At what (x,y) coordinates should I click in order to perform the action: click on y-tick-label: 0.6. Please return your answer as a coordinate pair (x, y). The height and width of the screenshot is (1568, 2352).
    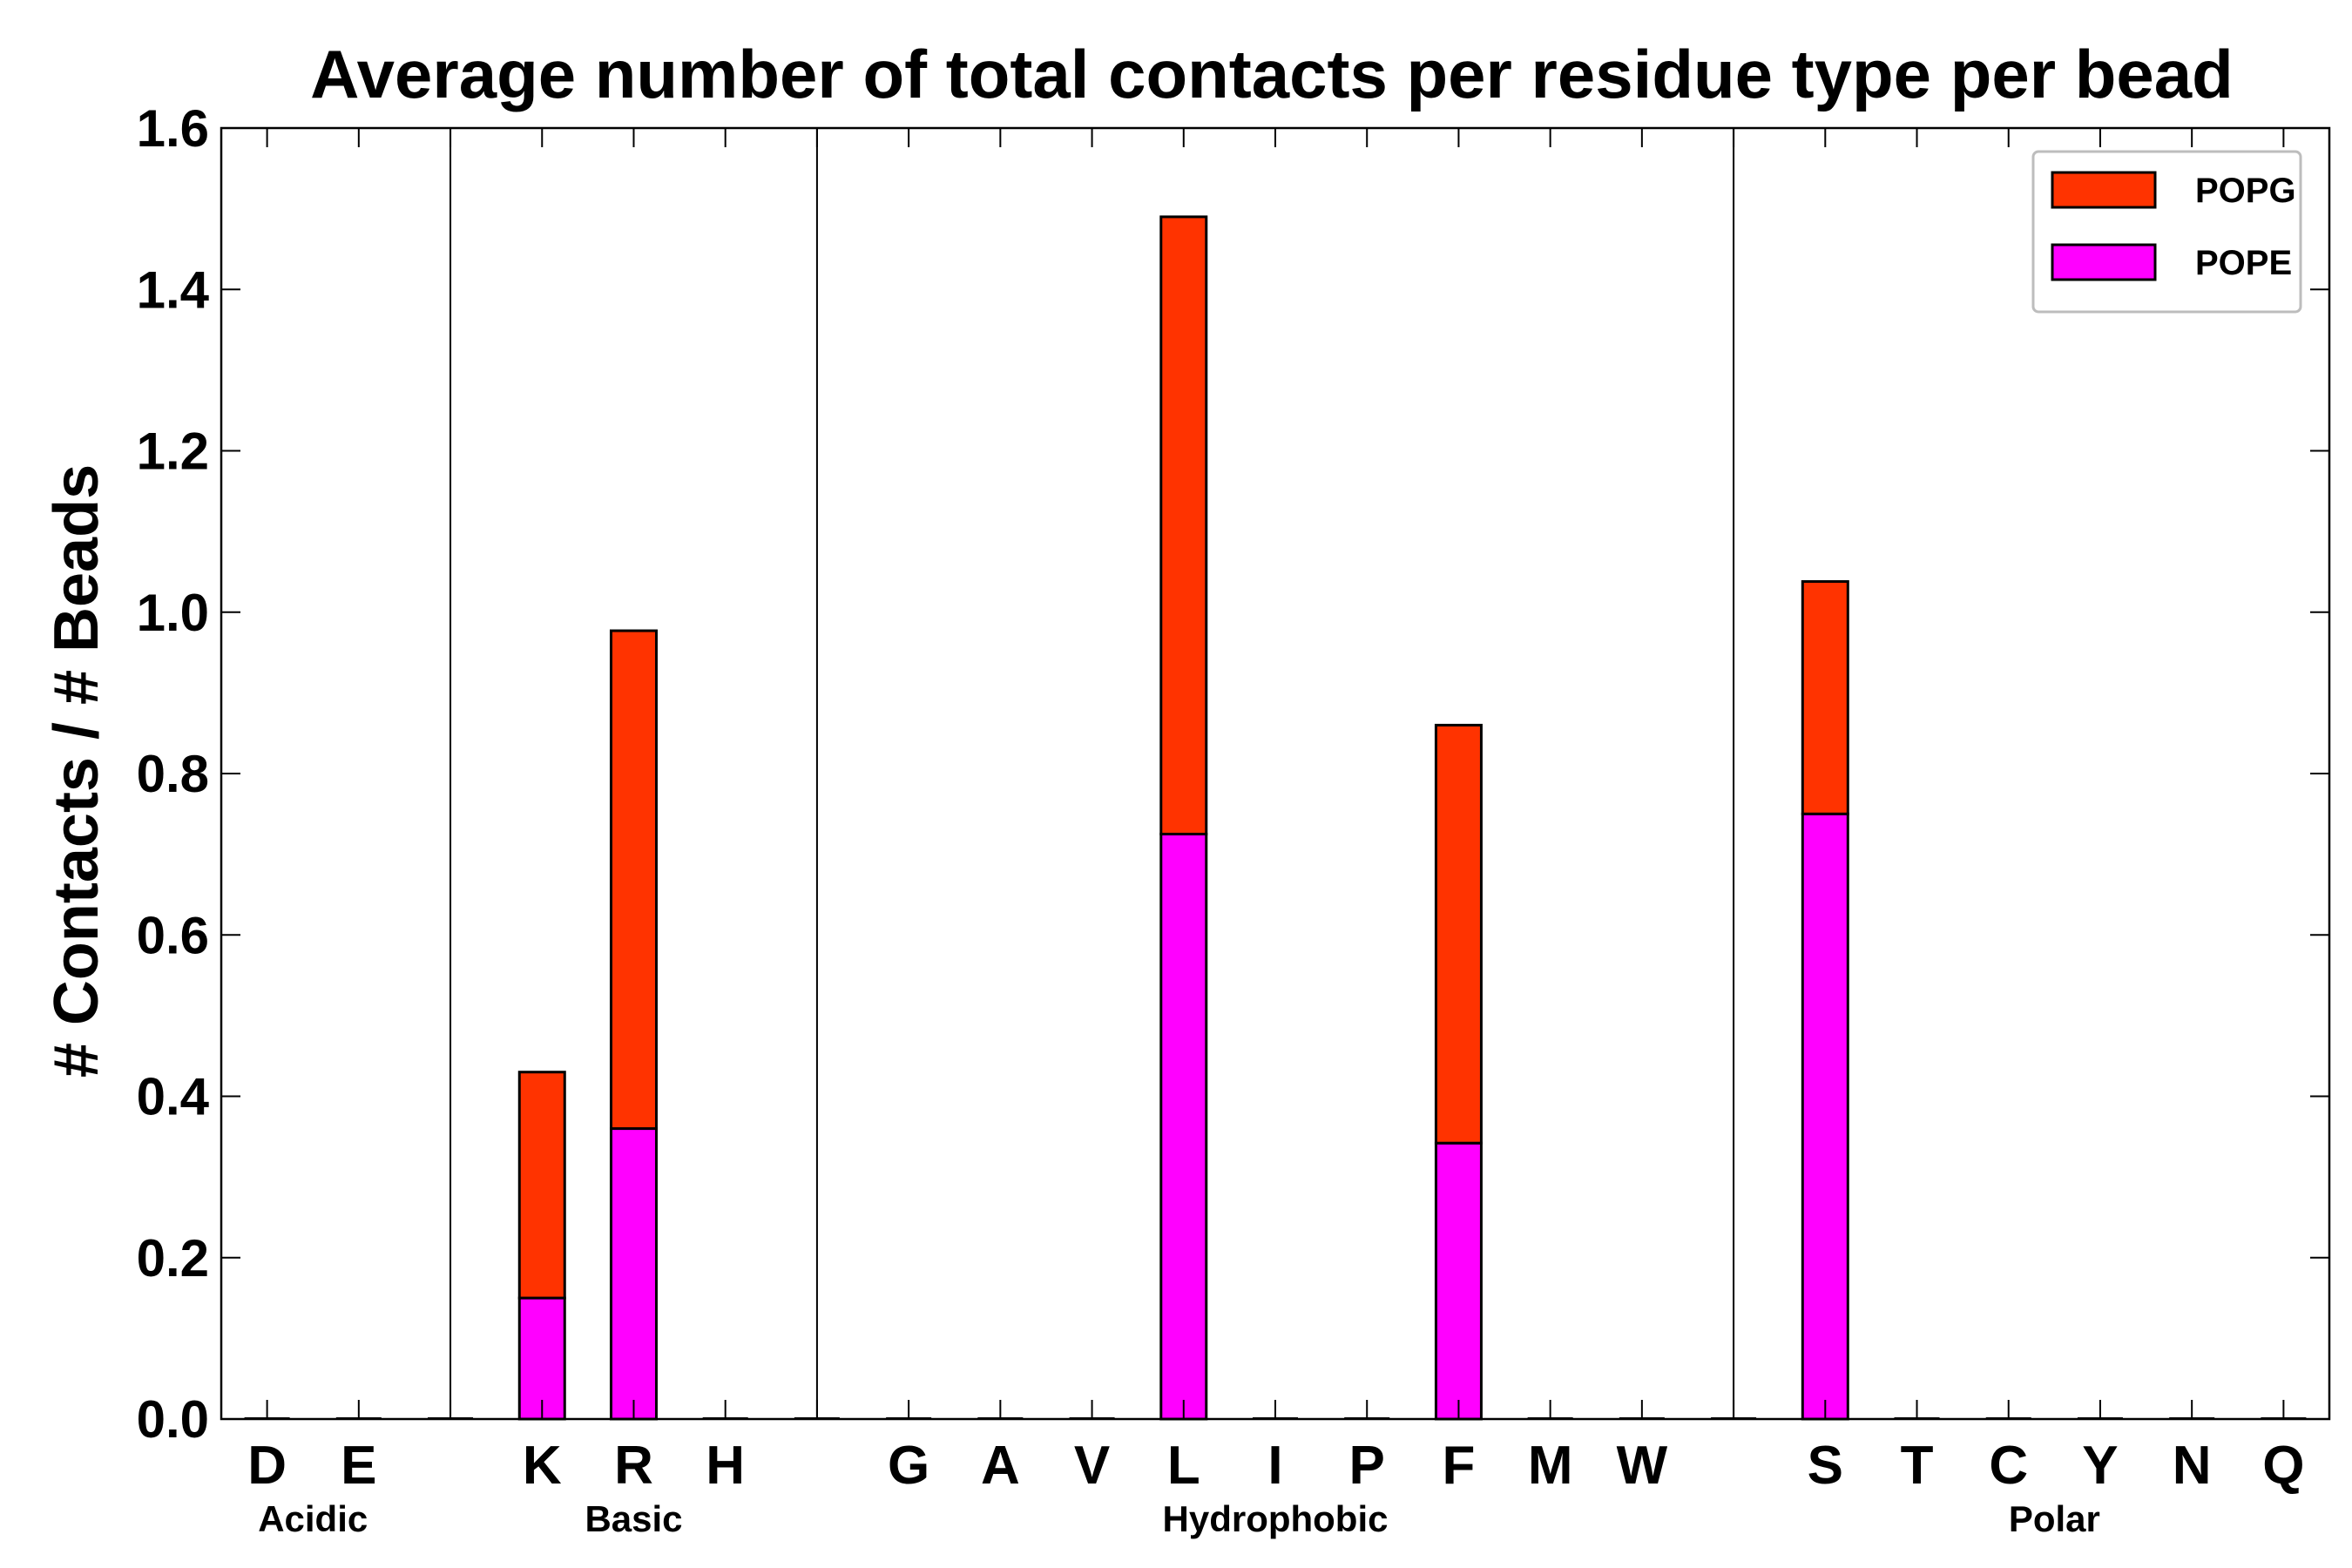
    Looking at the image, I should click on (173, 935).